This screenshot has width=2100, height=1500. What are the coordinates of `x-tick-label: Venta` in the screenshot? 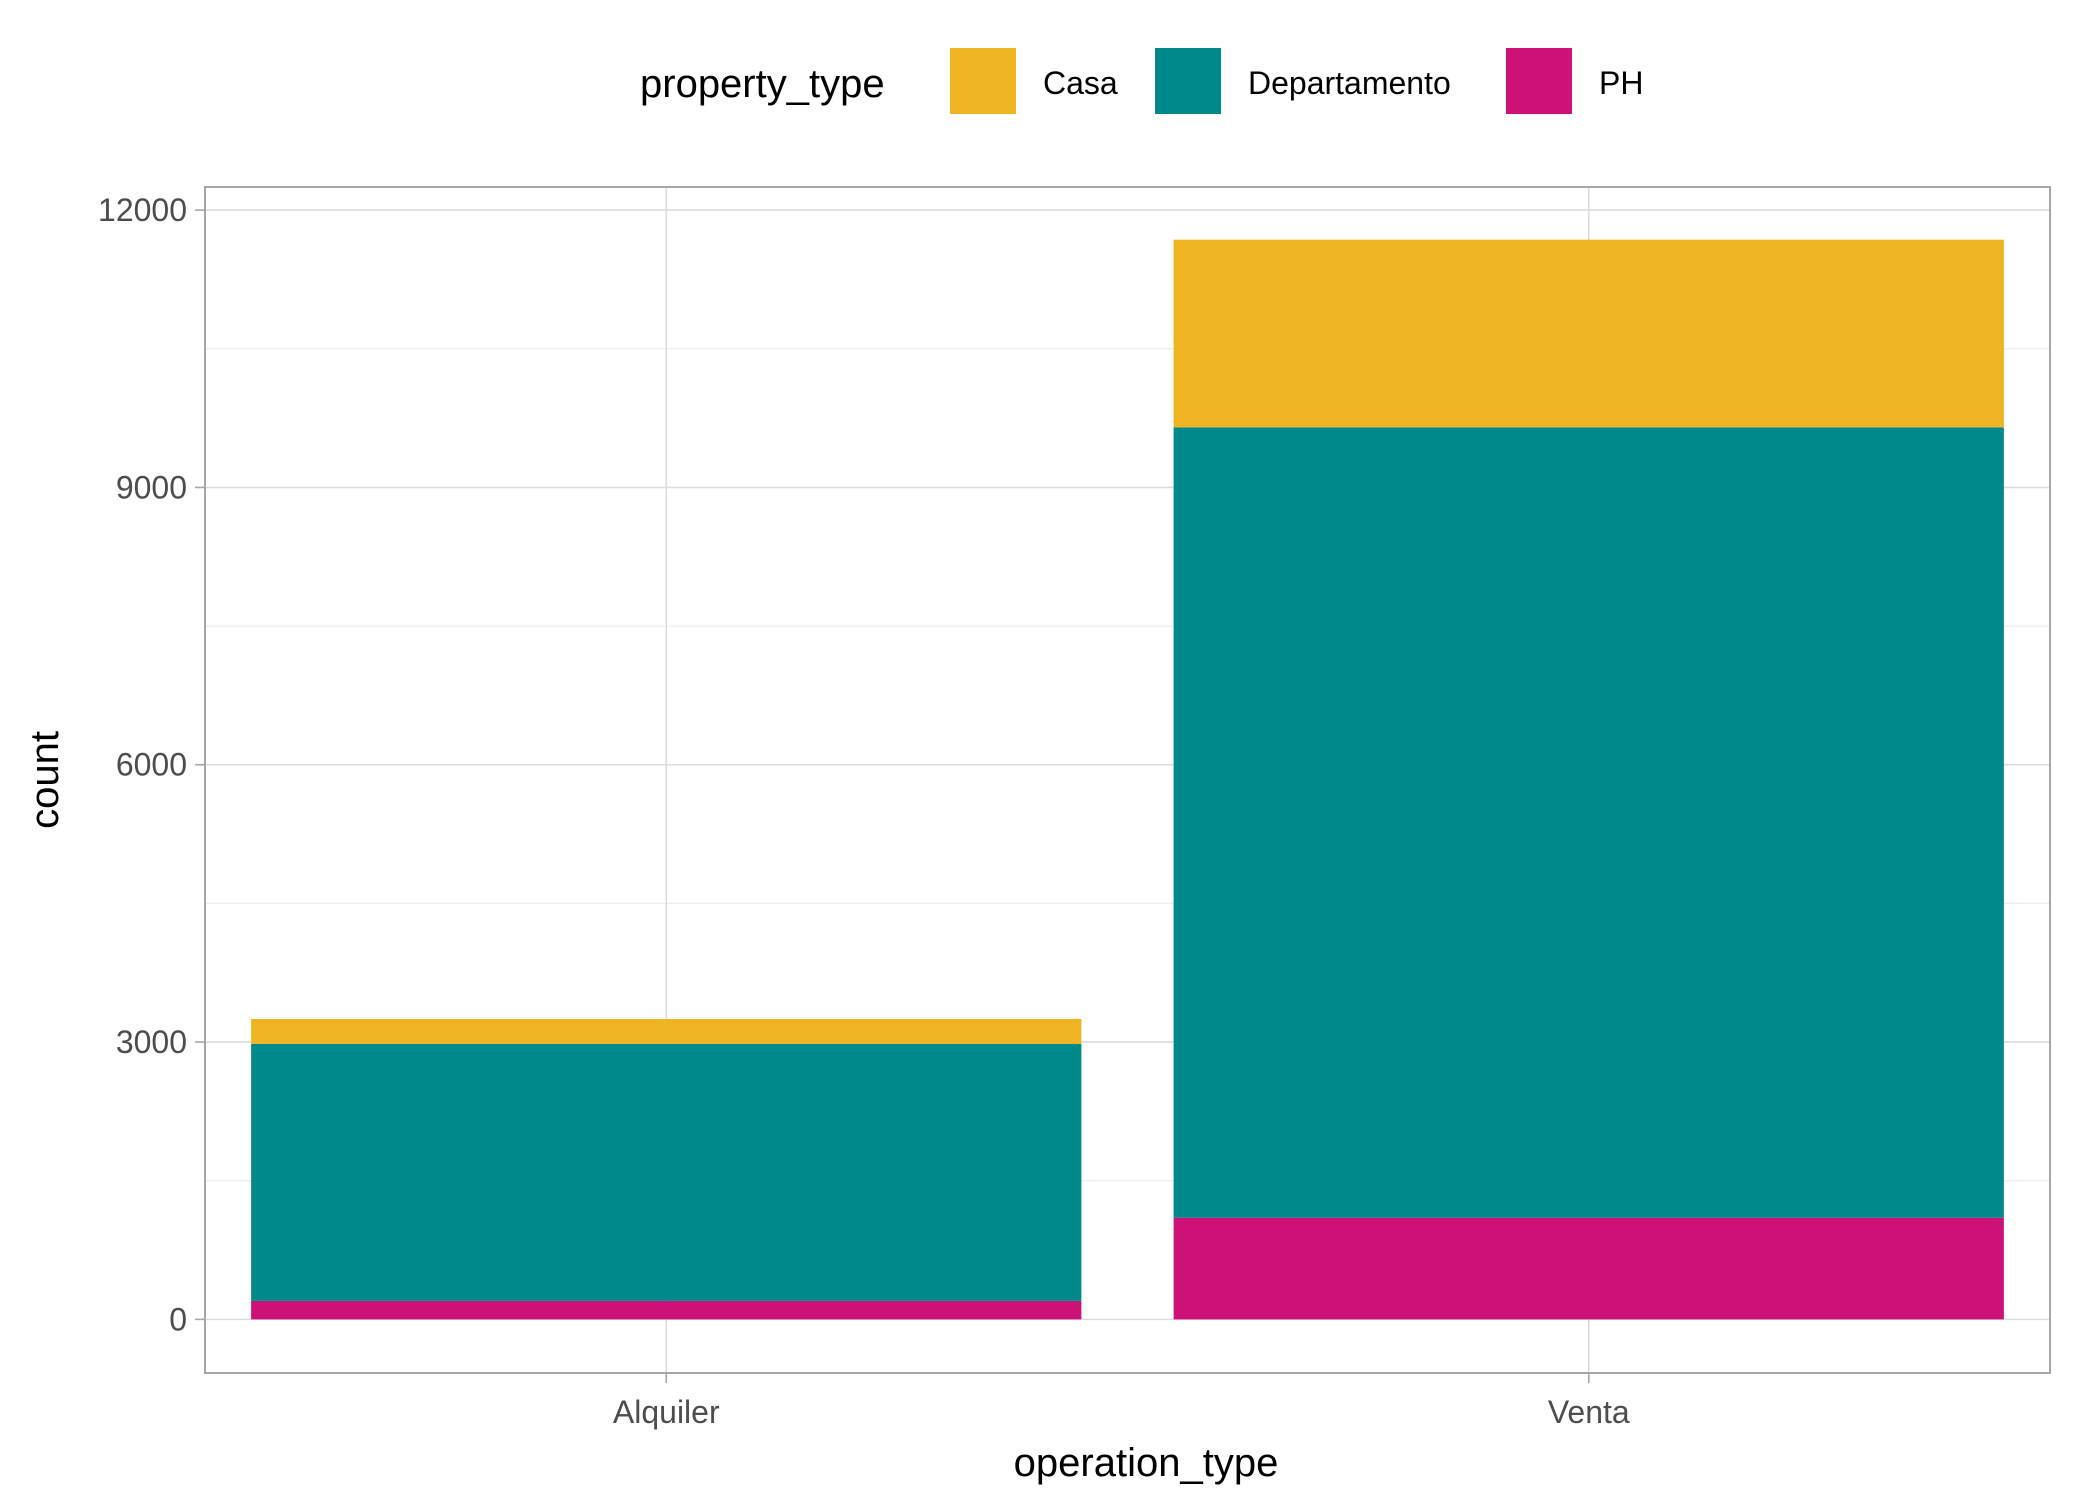 It's located at (1589, 1412).